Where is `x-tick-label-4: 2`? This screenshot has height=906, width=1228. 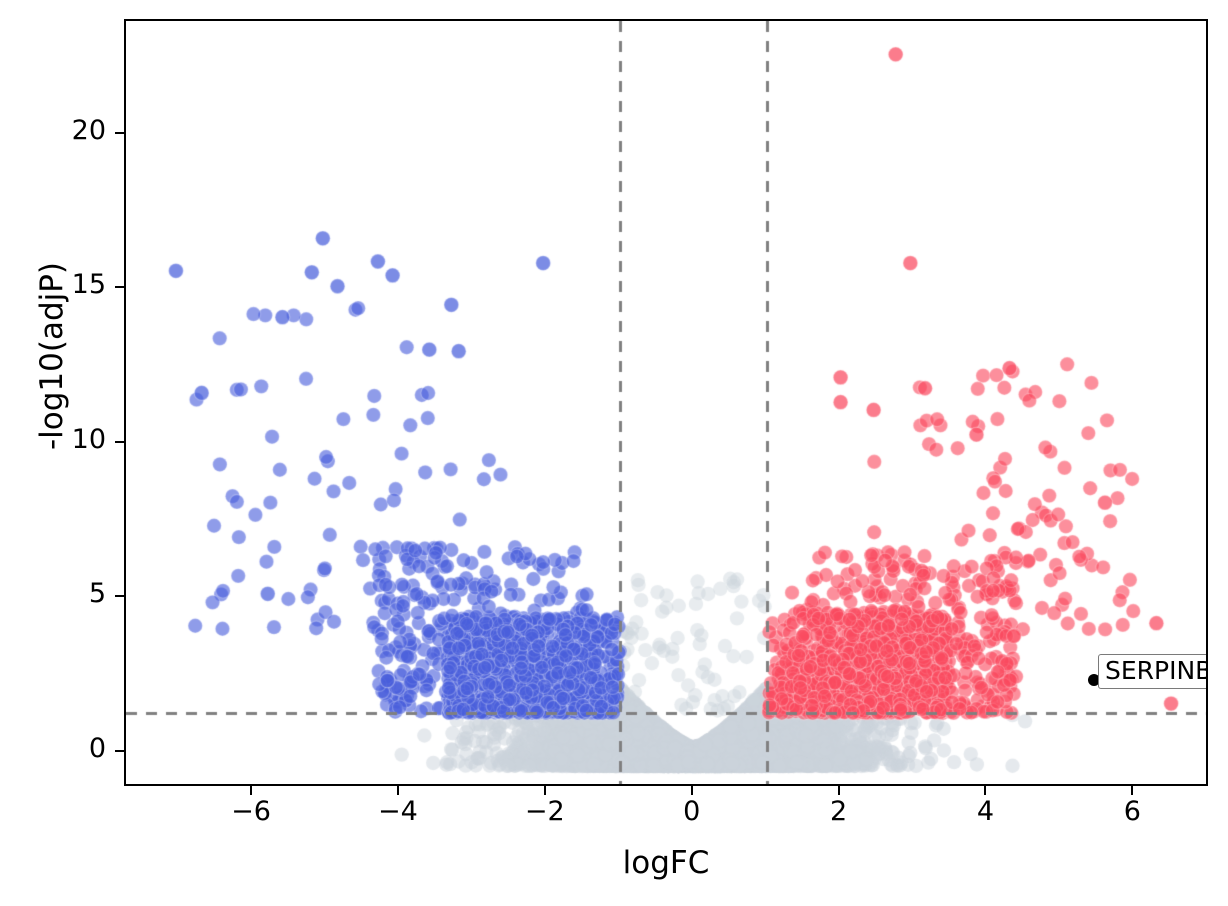
x-tick-label-4: 2 is located at coordinates (838, 811).